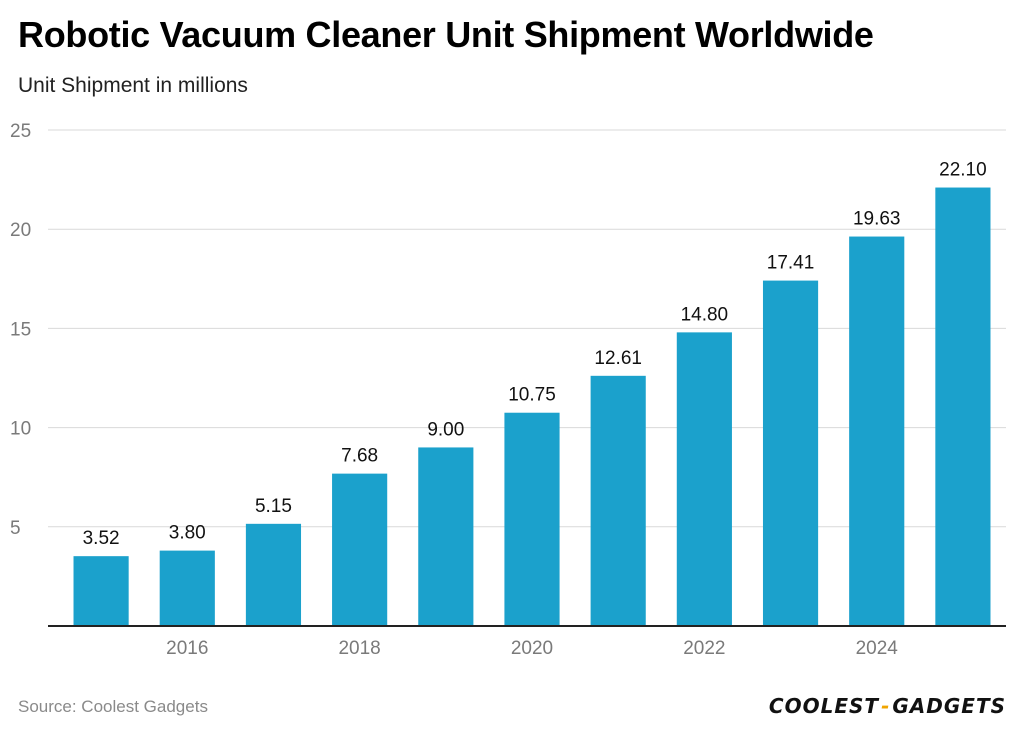 The height and width of the screenshot is (735, 1022). Describe the element at coordinates (20, 429) in the screenshot. I see `y-tick-label: 10` at that location.